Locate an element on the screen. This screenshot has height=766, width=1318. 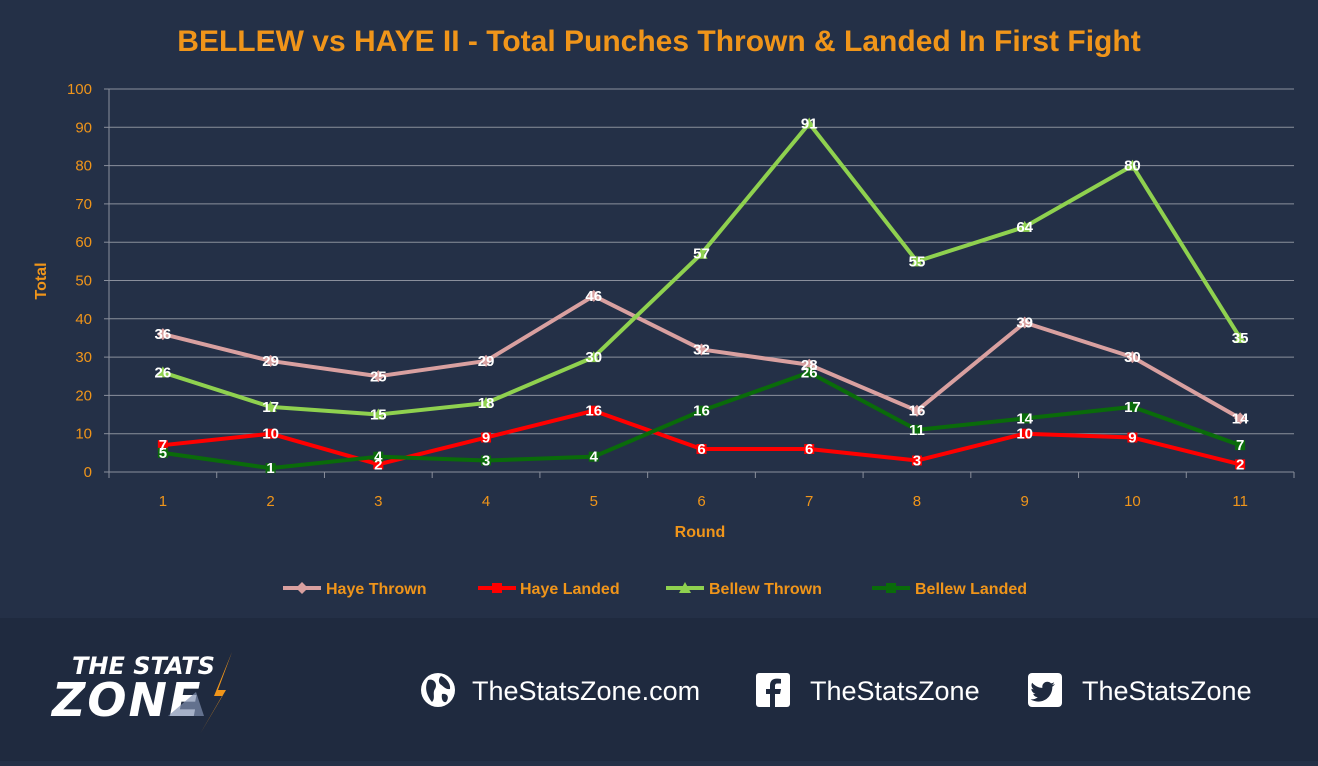
data-label: 10 is located at coordinates (1024, 434).